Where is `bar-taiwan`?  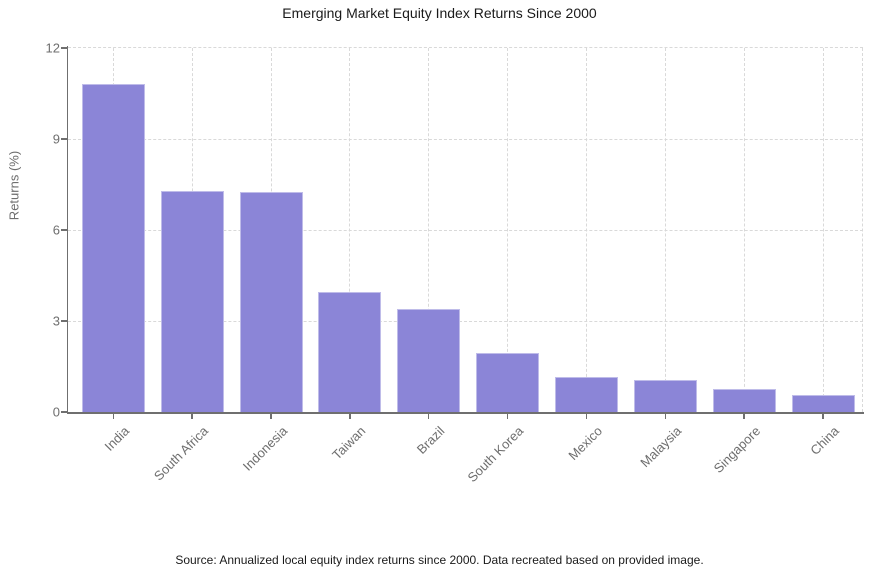
bar-taiwan is located at coordinates (350, 352).